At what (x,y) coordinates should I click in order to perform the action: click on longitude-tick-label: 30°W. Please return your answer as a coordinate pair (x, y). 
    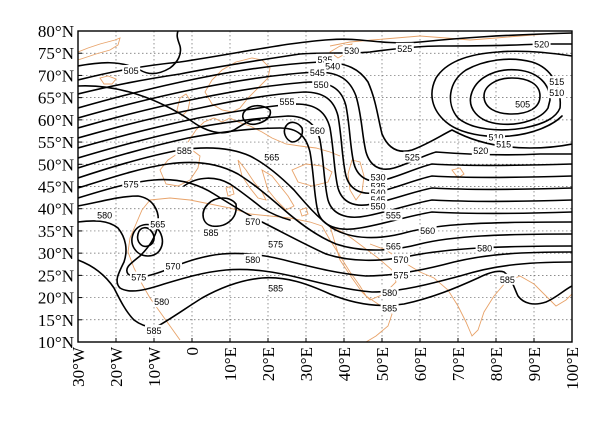
    Looking at the image, I should click on (78, 366).